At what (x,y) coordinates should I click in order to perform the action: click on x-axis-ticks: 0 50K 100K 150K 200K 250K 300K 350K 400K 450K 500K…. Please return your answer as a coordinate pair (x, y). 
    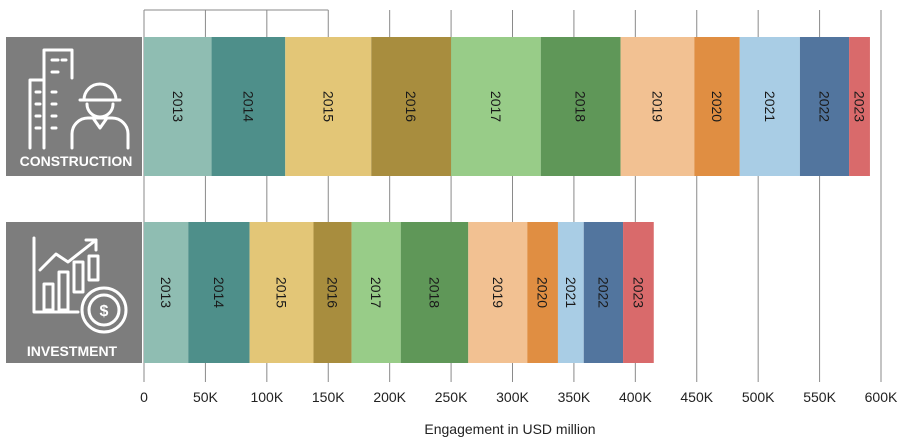
    Looking at the image, I should click on (519, 397).